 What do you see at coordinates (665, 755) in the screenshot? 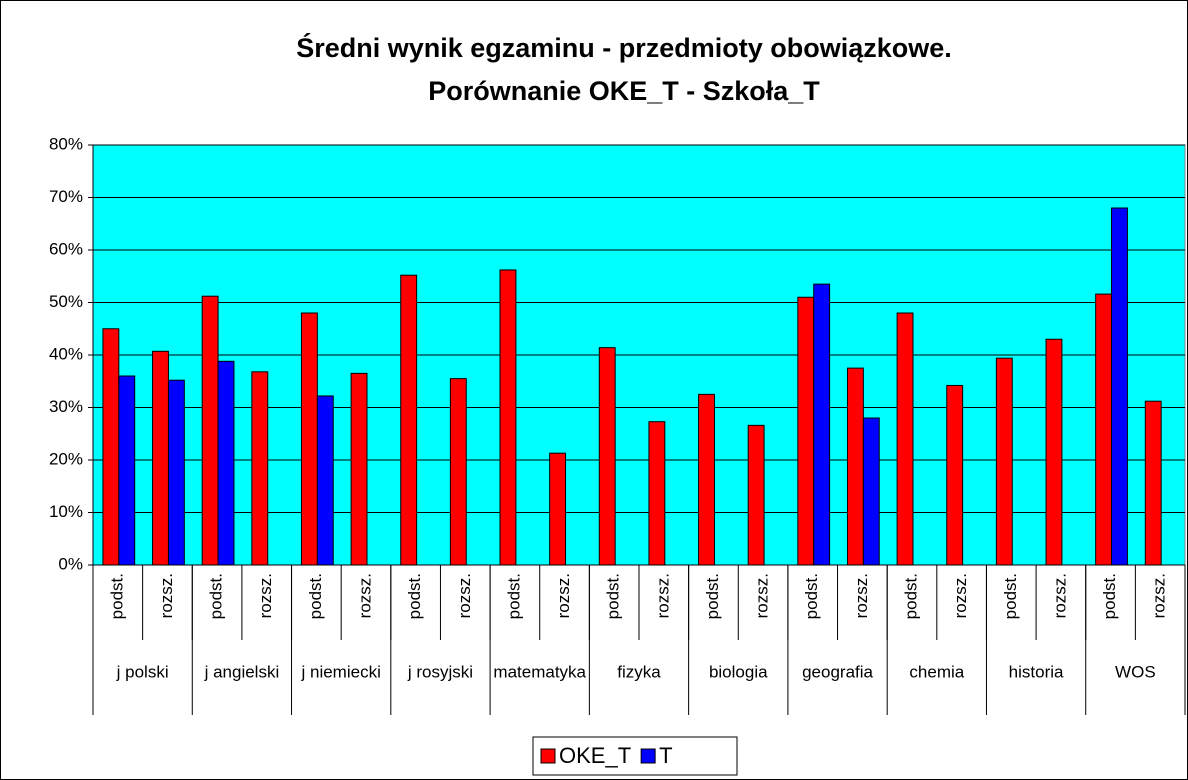
I see `legend-label: T` at bounding box center [665, 755].